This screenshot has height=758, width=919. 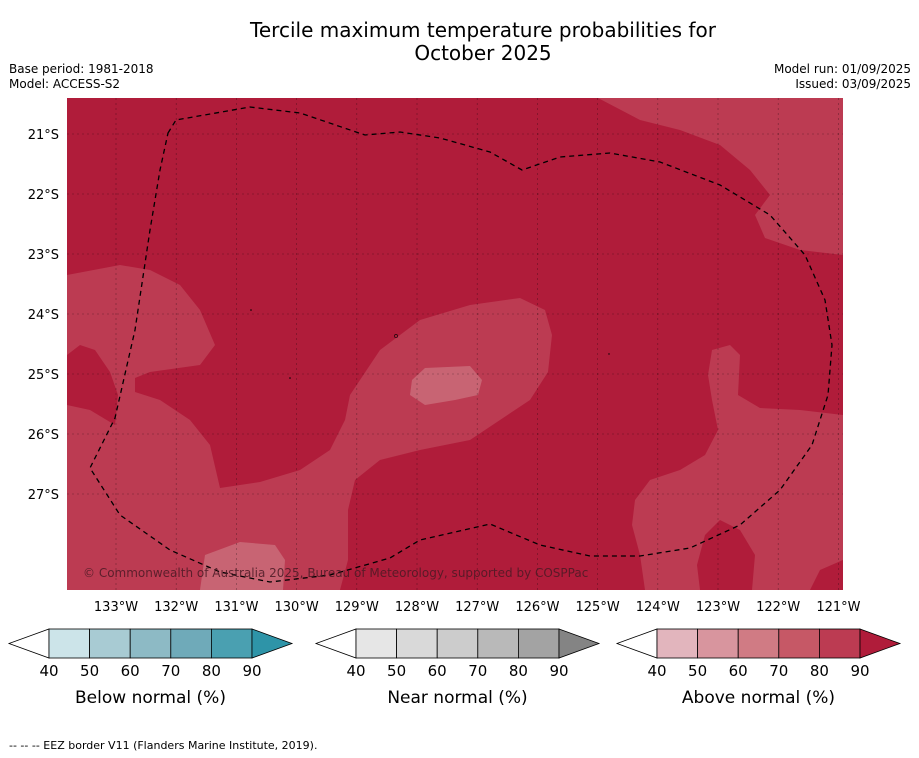 I want to click on longitude-label: 126°W, so click(x=537, y=607).